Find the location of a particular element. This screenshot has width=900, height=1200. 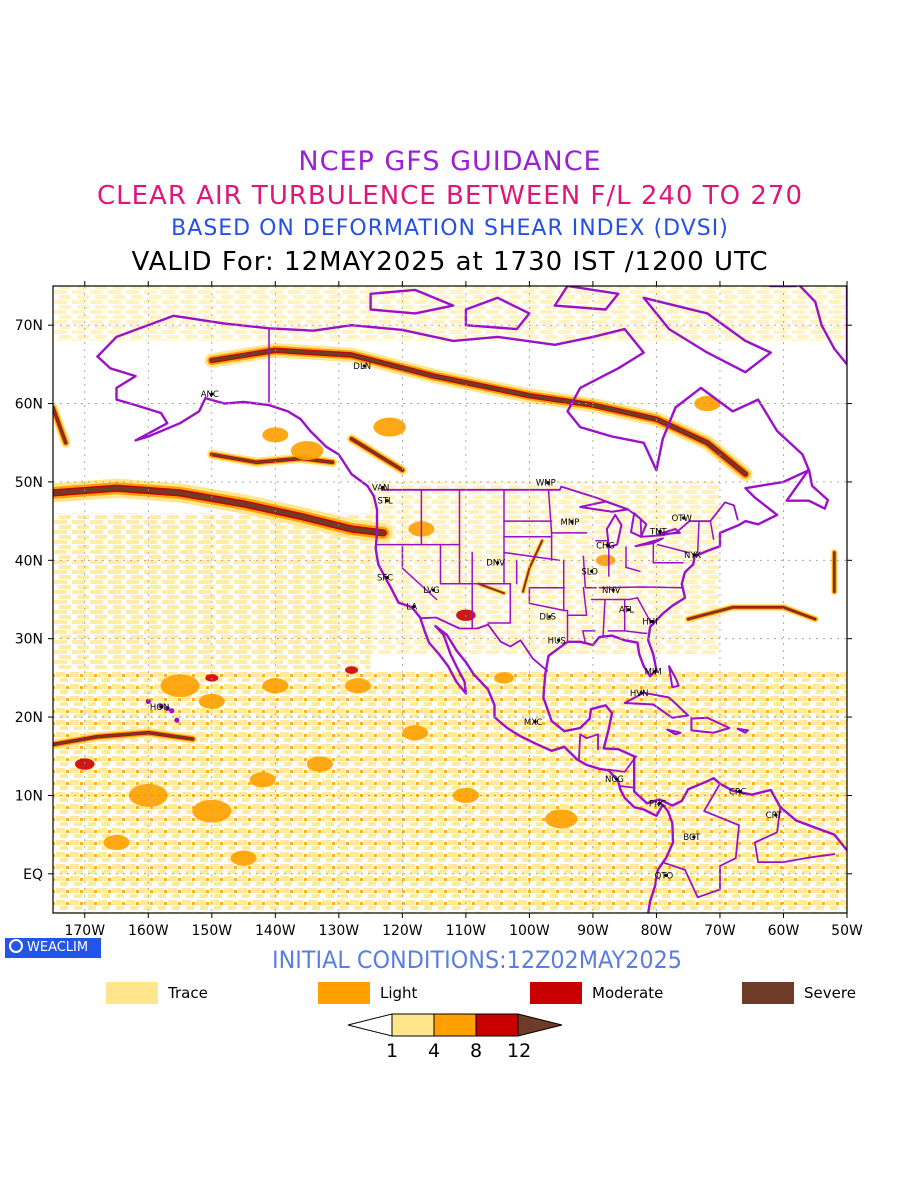

station-label: HUS is located at coordinates (557, 641).